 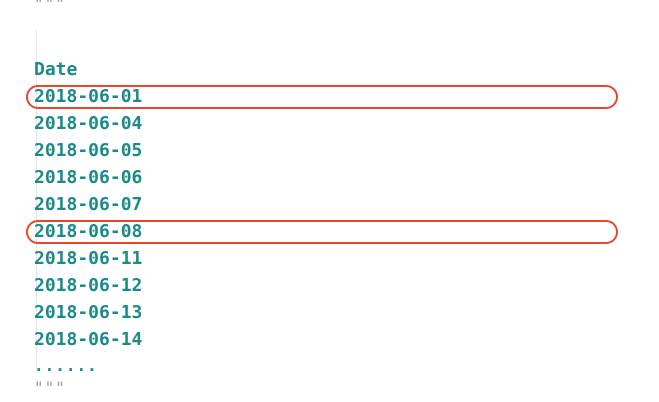 I want to click on row-date: 2018-06-12, so click(x=88, y=285).